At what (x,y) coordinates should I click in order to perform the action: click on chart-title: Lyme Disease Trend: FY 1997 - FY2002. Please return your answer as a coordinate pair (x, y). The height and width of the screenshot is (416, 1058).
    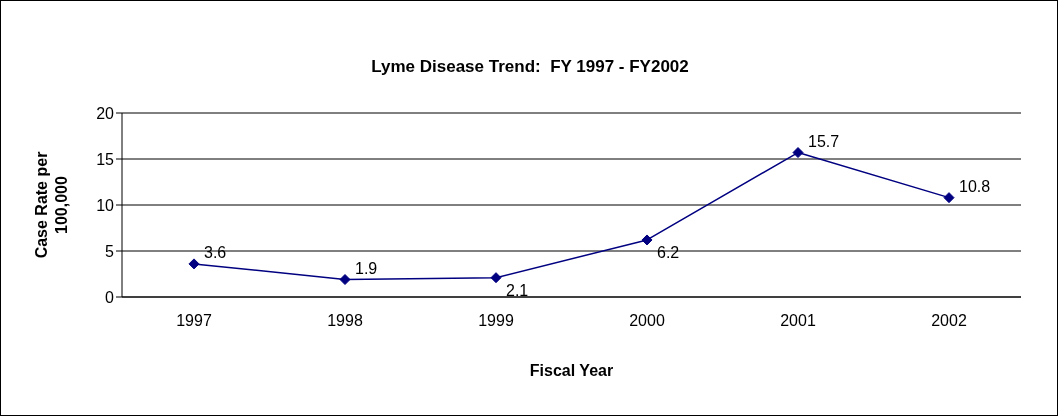
    Looking at the image, I should click on (530, 67).